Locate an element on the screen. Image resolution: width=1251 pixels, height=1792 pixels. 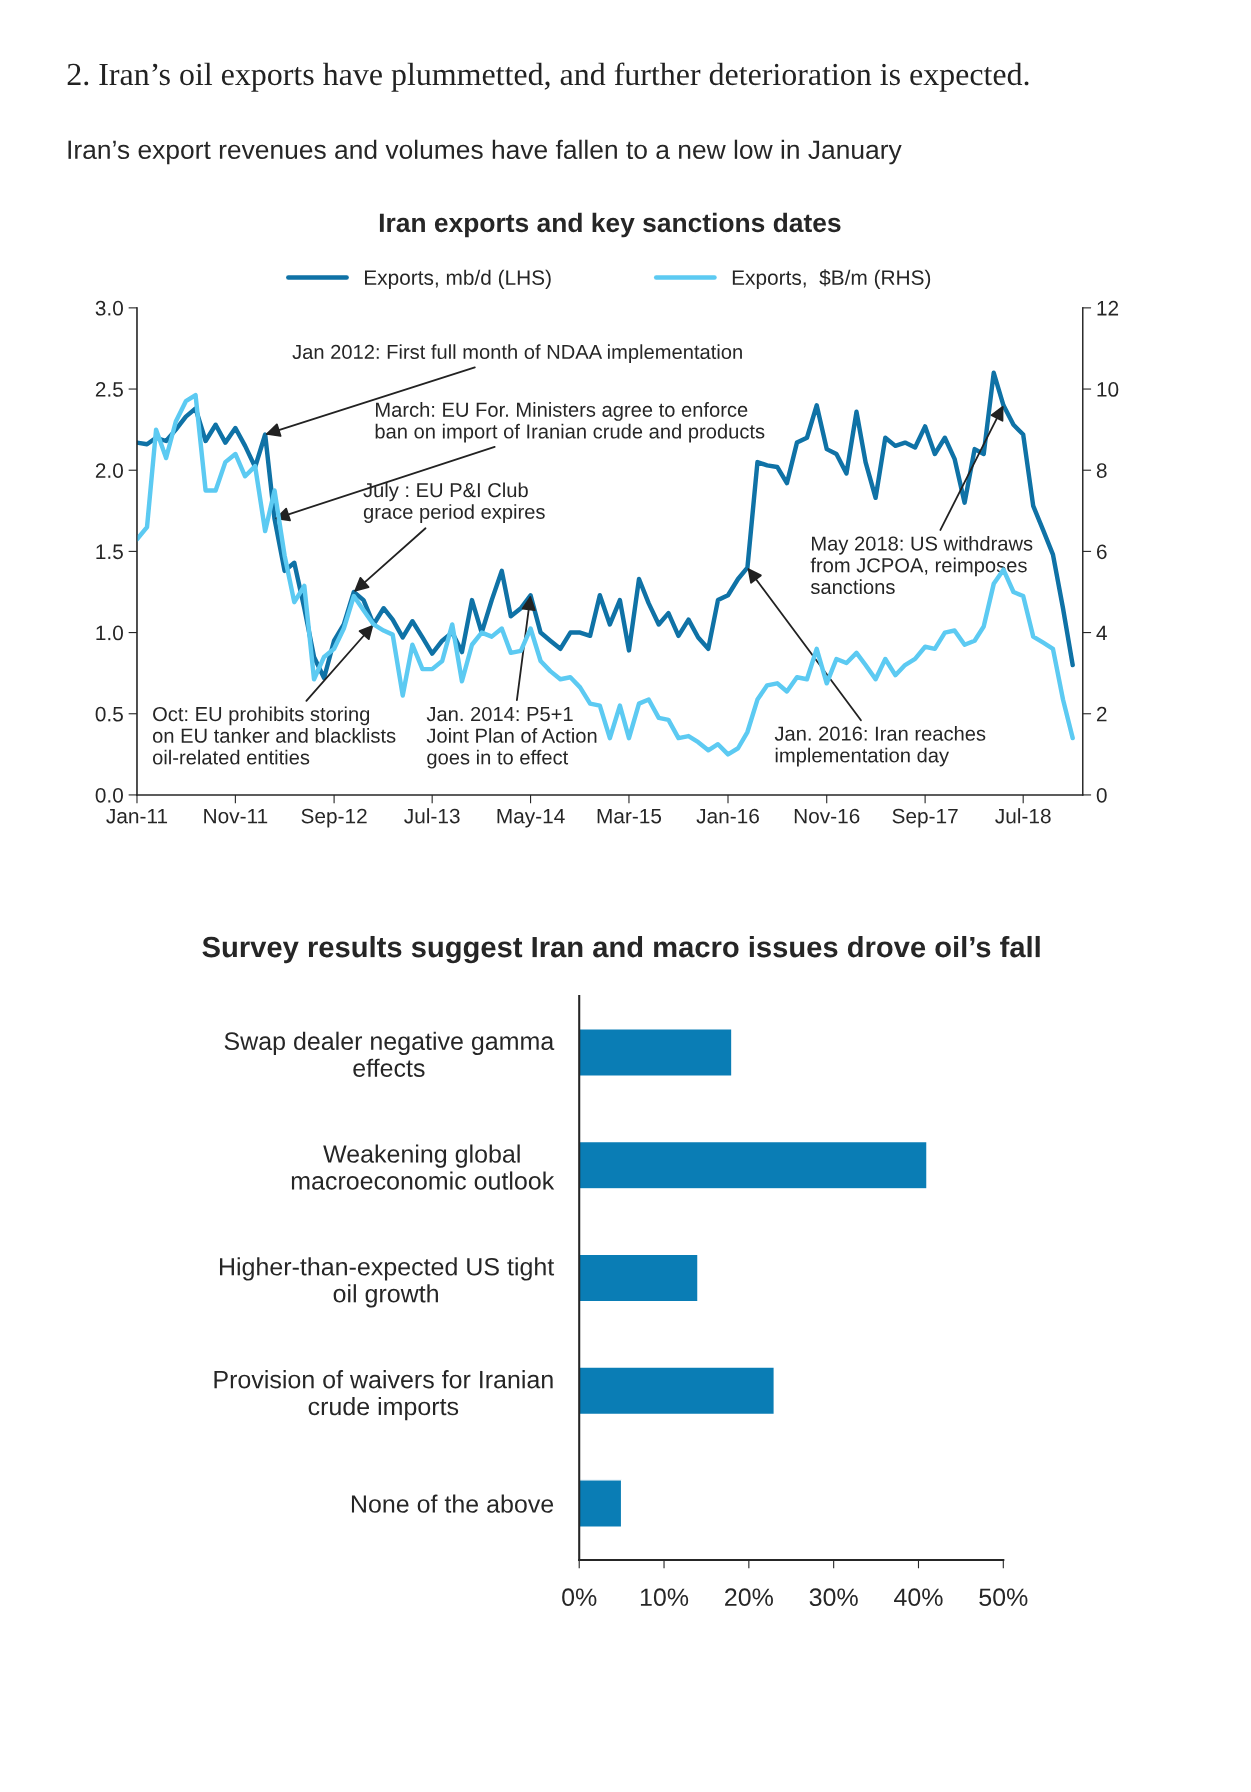
chart-title: Survey results suggest Iran and macro issues drove oil’s fall is located at coordinates (621, 949).